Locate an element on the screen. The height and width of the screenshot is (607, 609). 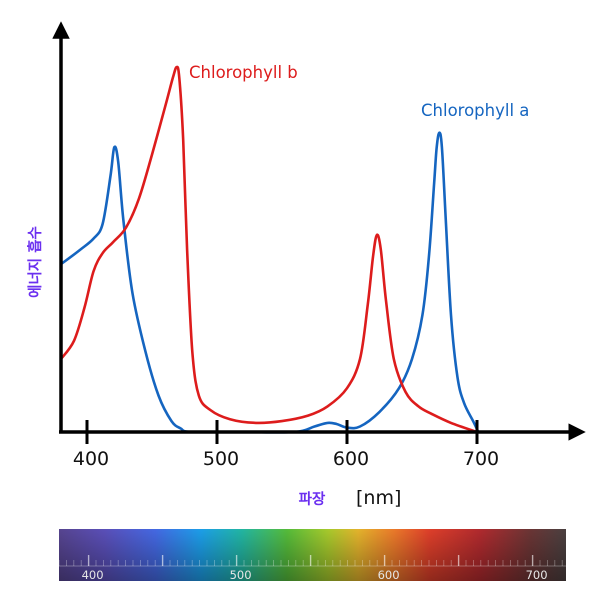
x-tick-label-500: 500 is located at coordinates (221, 459).